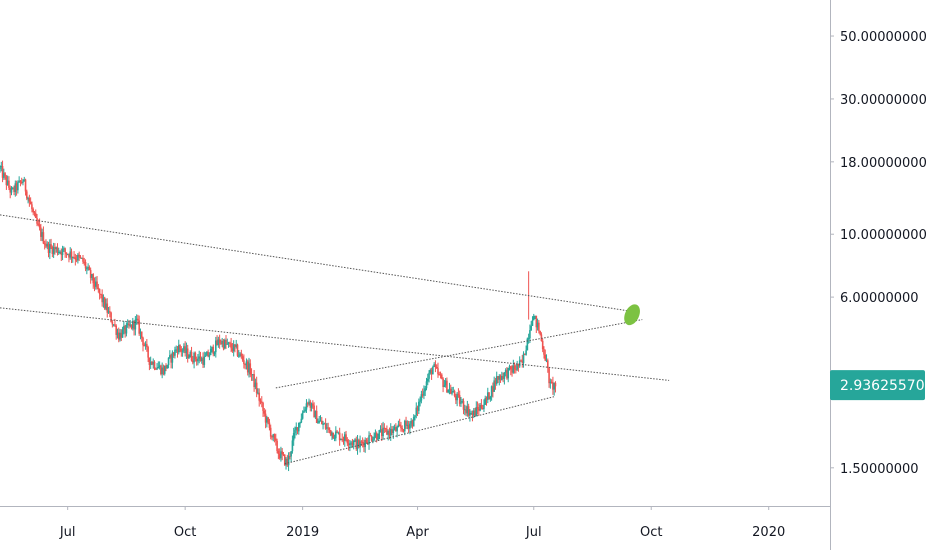 The image size is (932, 550). I want to click on trendline-lower-resistance, so click(335, 344).